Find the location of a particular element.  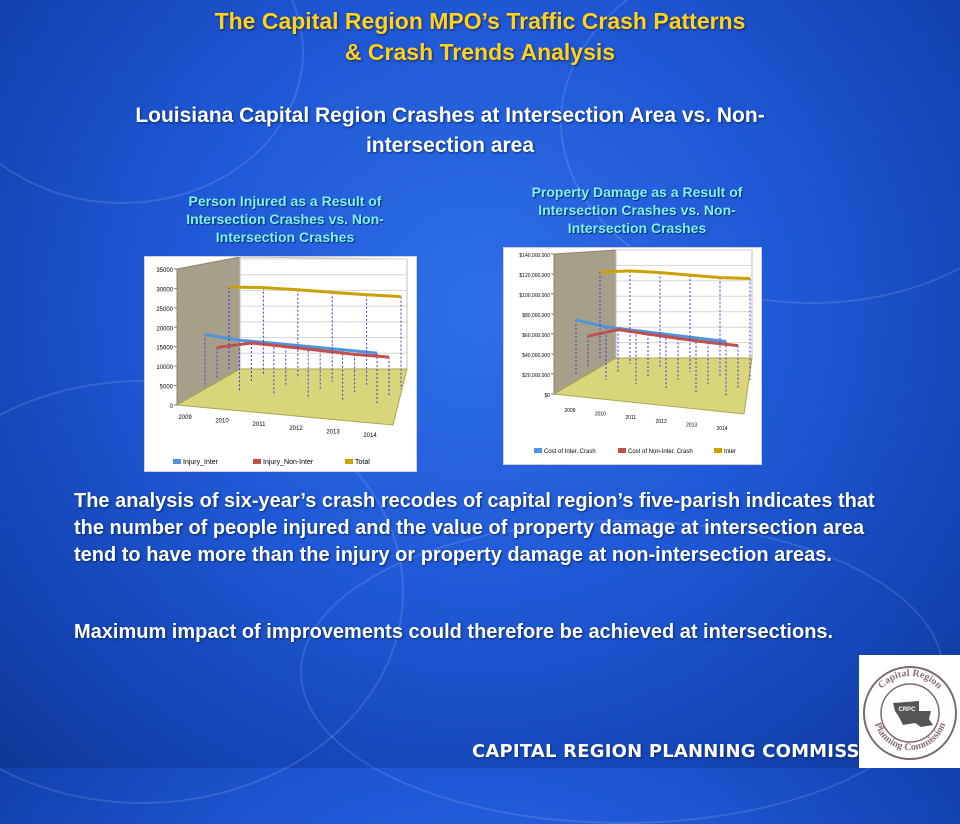

y-tick-label: 35000 is located at coordinates (164, 271).